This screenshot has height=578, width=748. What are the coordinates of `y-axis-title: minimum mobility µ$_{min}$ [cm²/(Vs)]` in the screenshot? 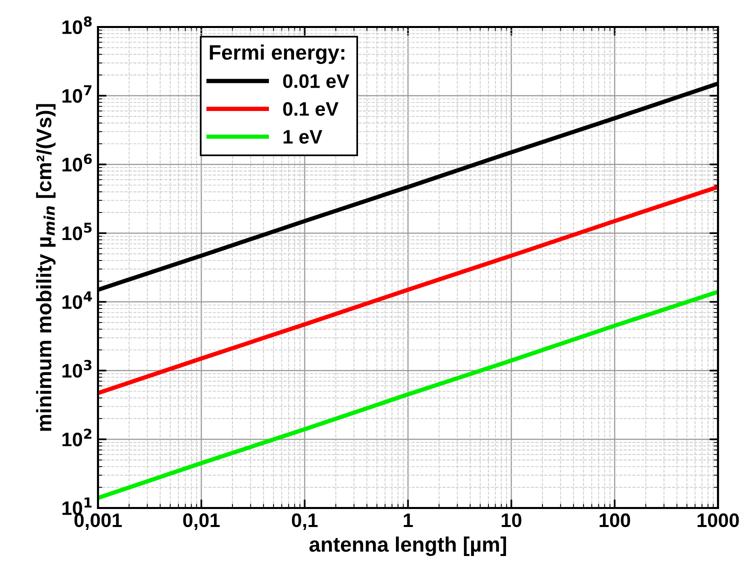 It's located at (46, 267).